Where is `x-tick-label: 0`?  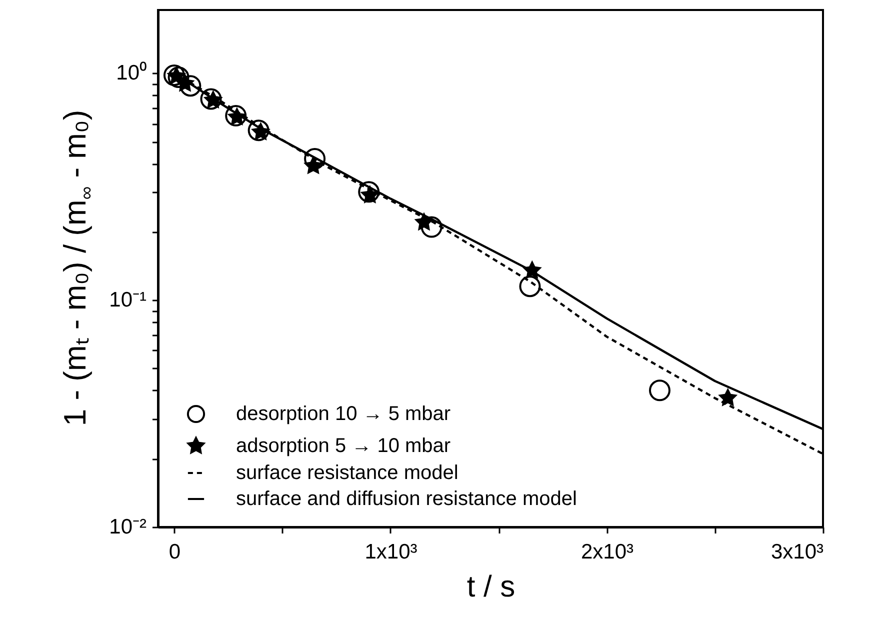 x-tick-label: 0 is located at coordinates (174, 552).